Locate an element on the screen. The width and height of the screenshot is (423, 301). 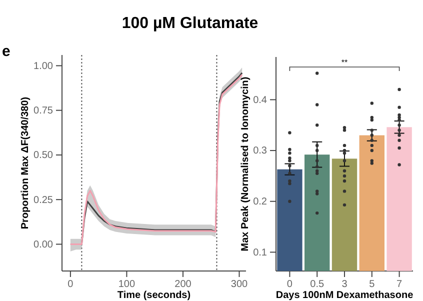
annotation: ** is located at coordinates (344, 62).